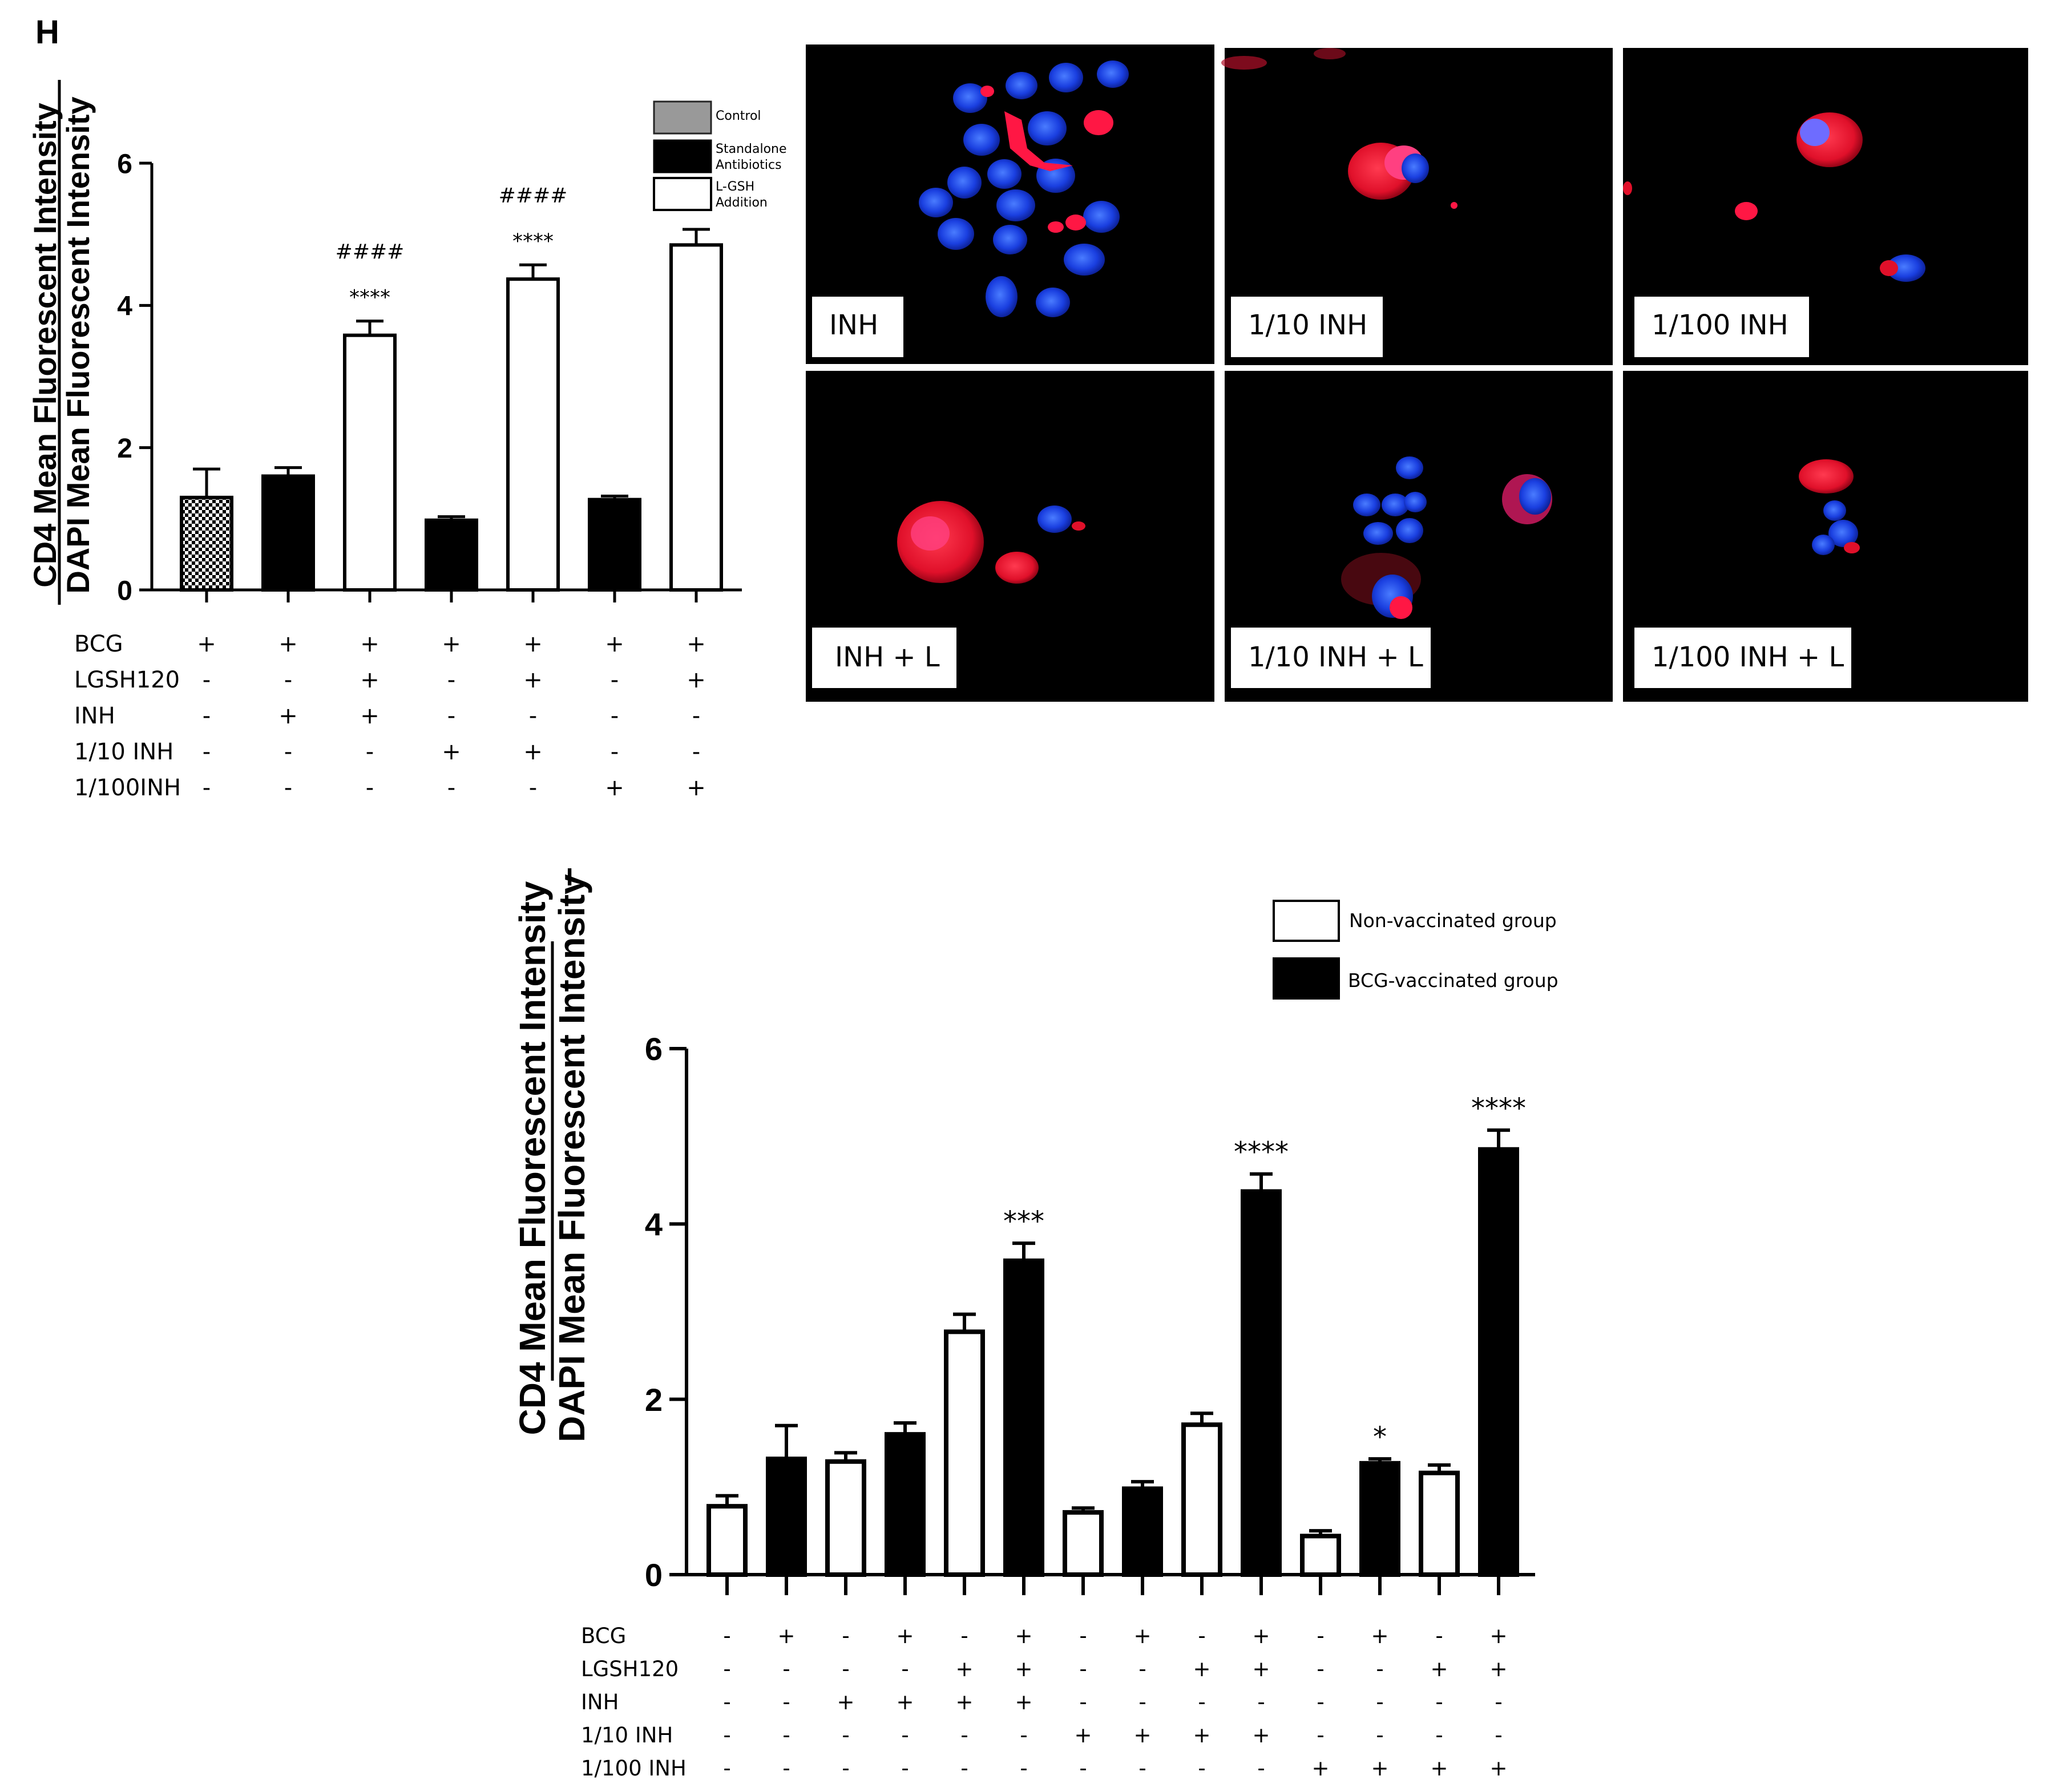 The width and height of the screenshot is (2047, 1792). What do you see at coordinates (370, 252) in the screenshot?
I see `hash-significance-label: ####` at bounding box center [370, 252].